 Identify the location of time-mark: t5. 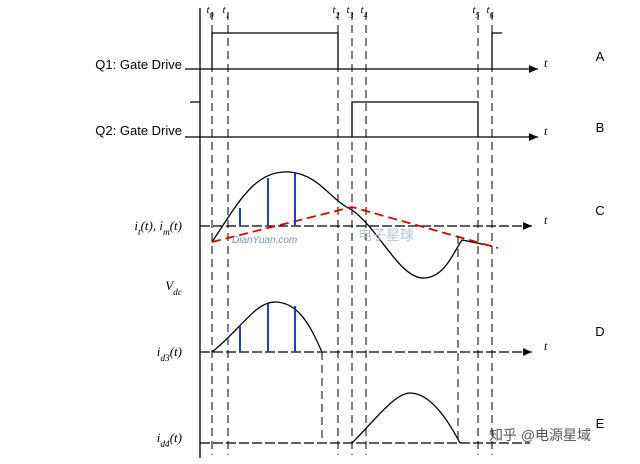
(475, 12).